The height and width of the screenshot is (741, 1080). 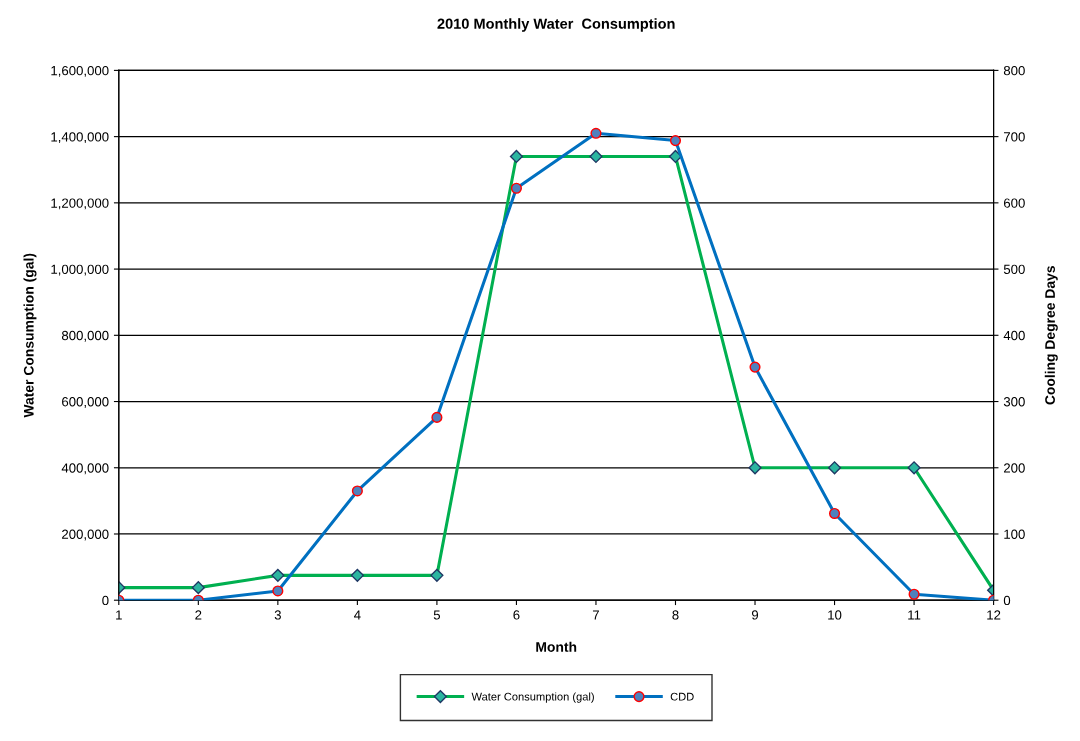 What do you see at coordinates (80, 71) in the screenshot?
I see `y-tick-label: 1,600,000` at bounding box center [80, 71].